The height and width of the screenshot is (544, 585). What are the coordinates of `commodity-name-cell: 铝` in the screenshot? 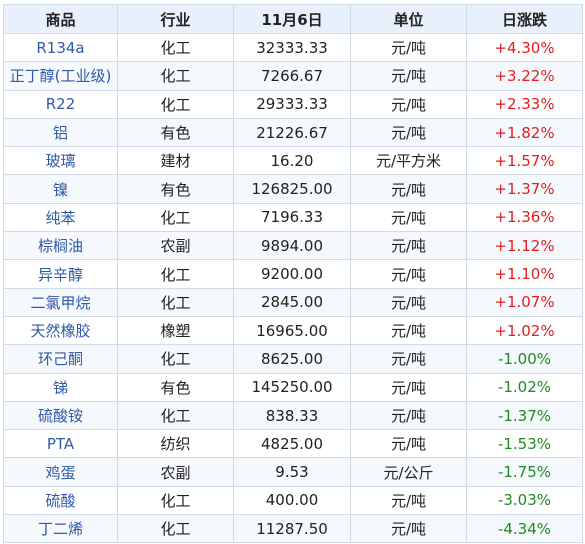 It's located at (60, 132).